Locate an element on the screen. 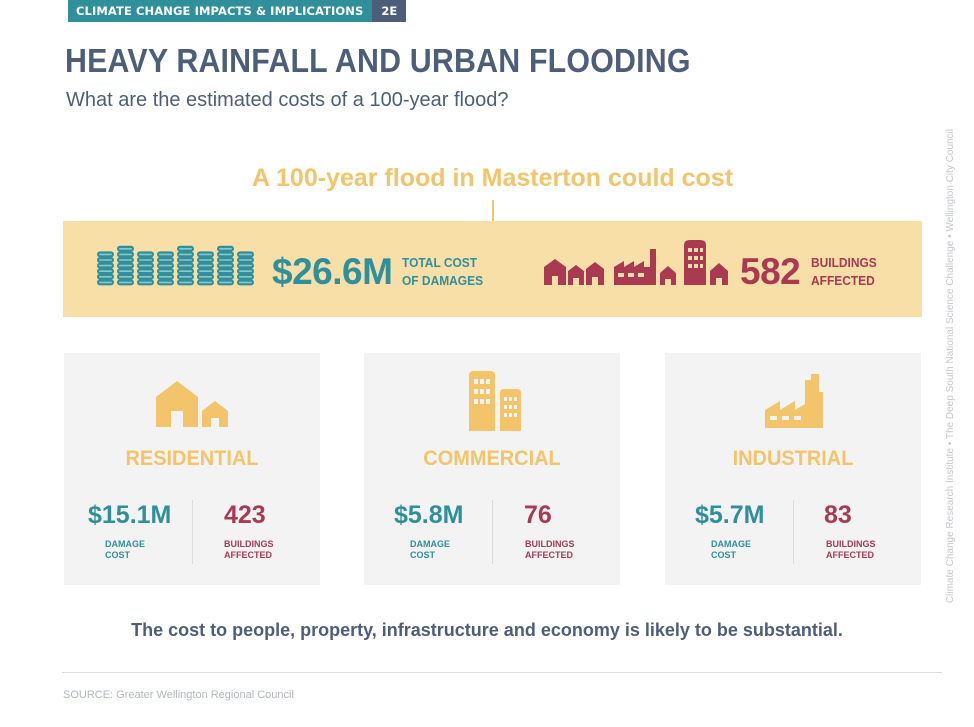 The height and width of the screenshot is (727, 974). section-label: CLIMATE CHANGE IMPACTS & IMPLICATIONS is located at coordinates (220, 11).